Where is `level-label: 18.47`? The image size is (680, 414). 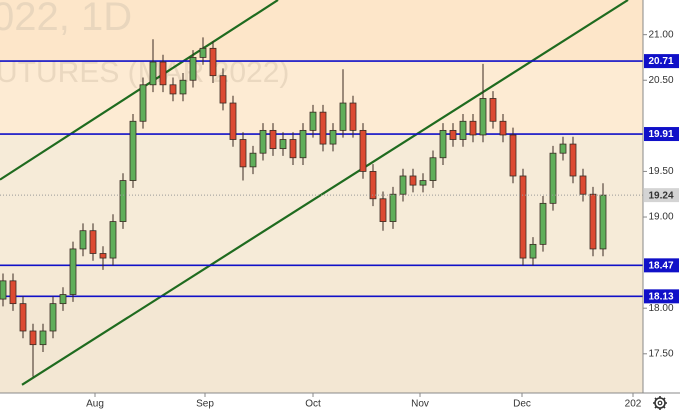 level-label: 18.47 is located at coordinates (660, 265).